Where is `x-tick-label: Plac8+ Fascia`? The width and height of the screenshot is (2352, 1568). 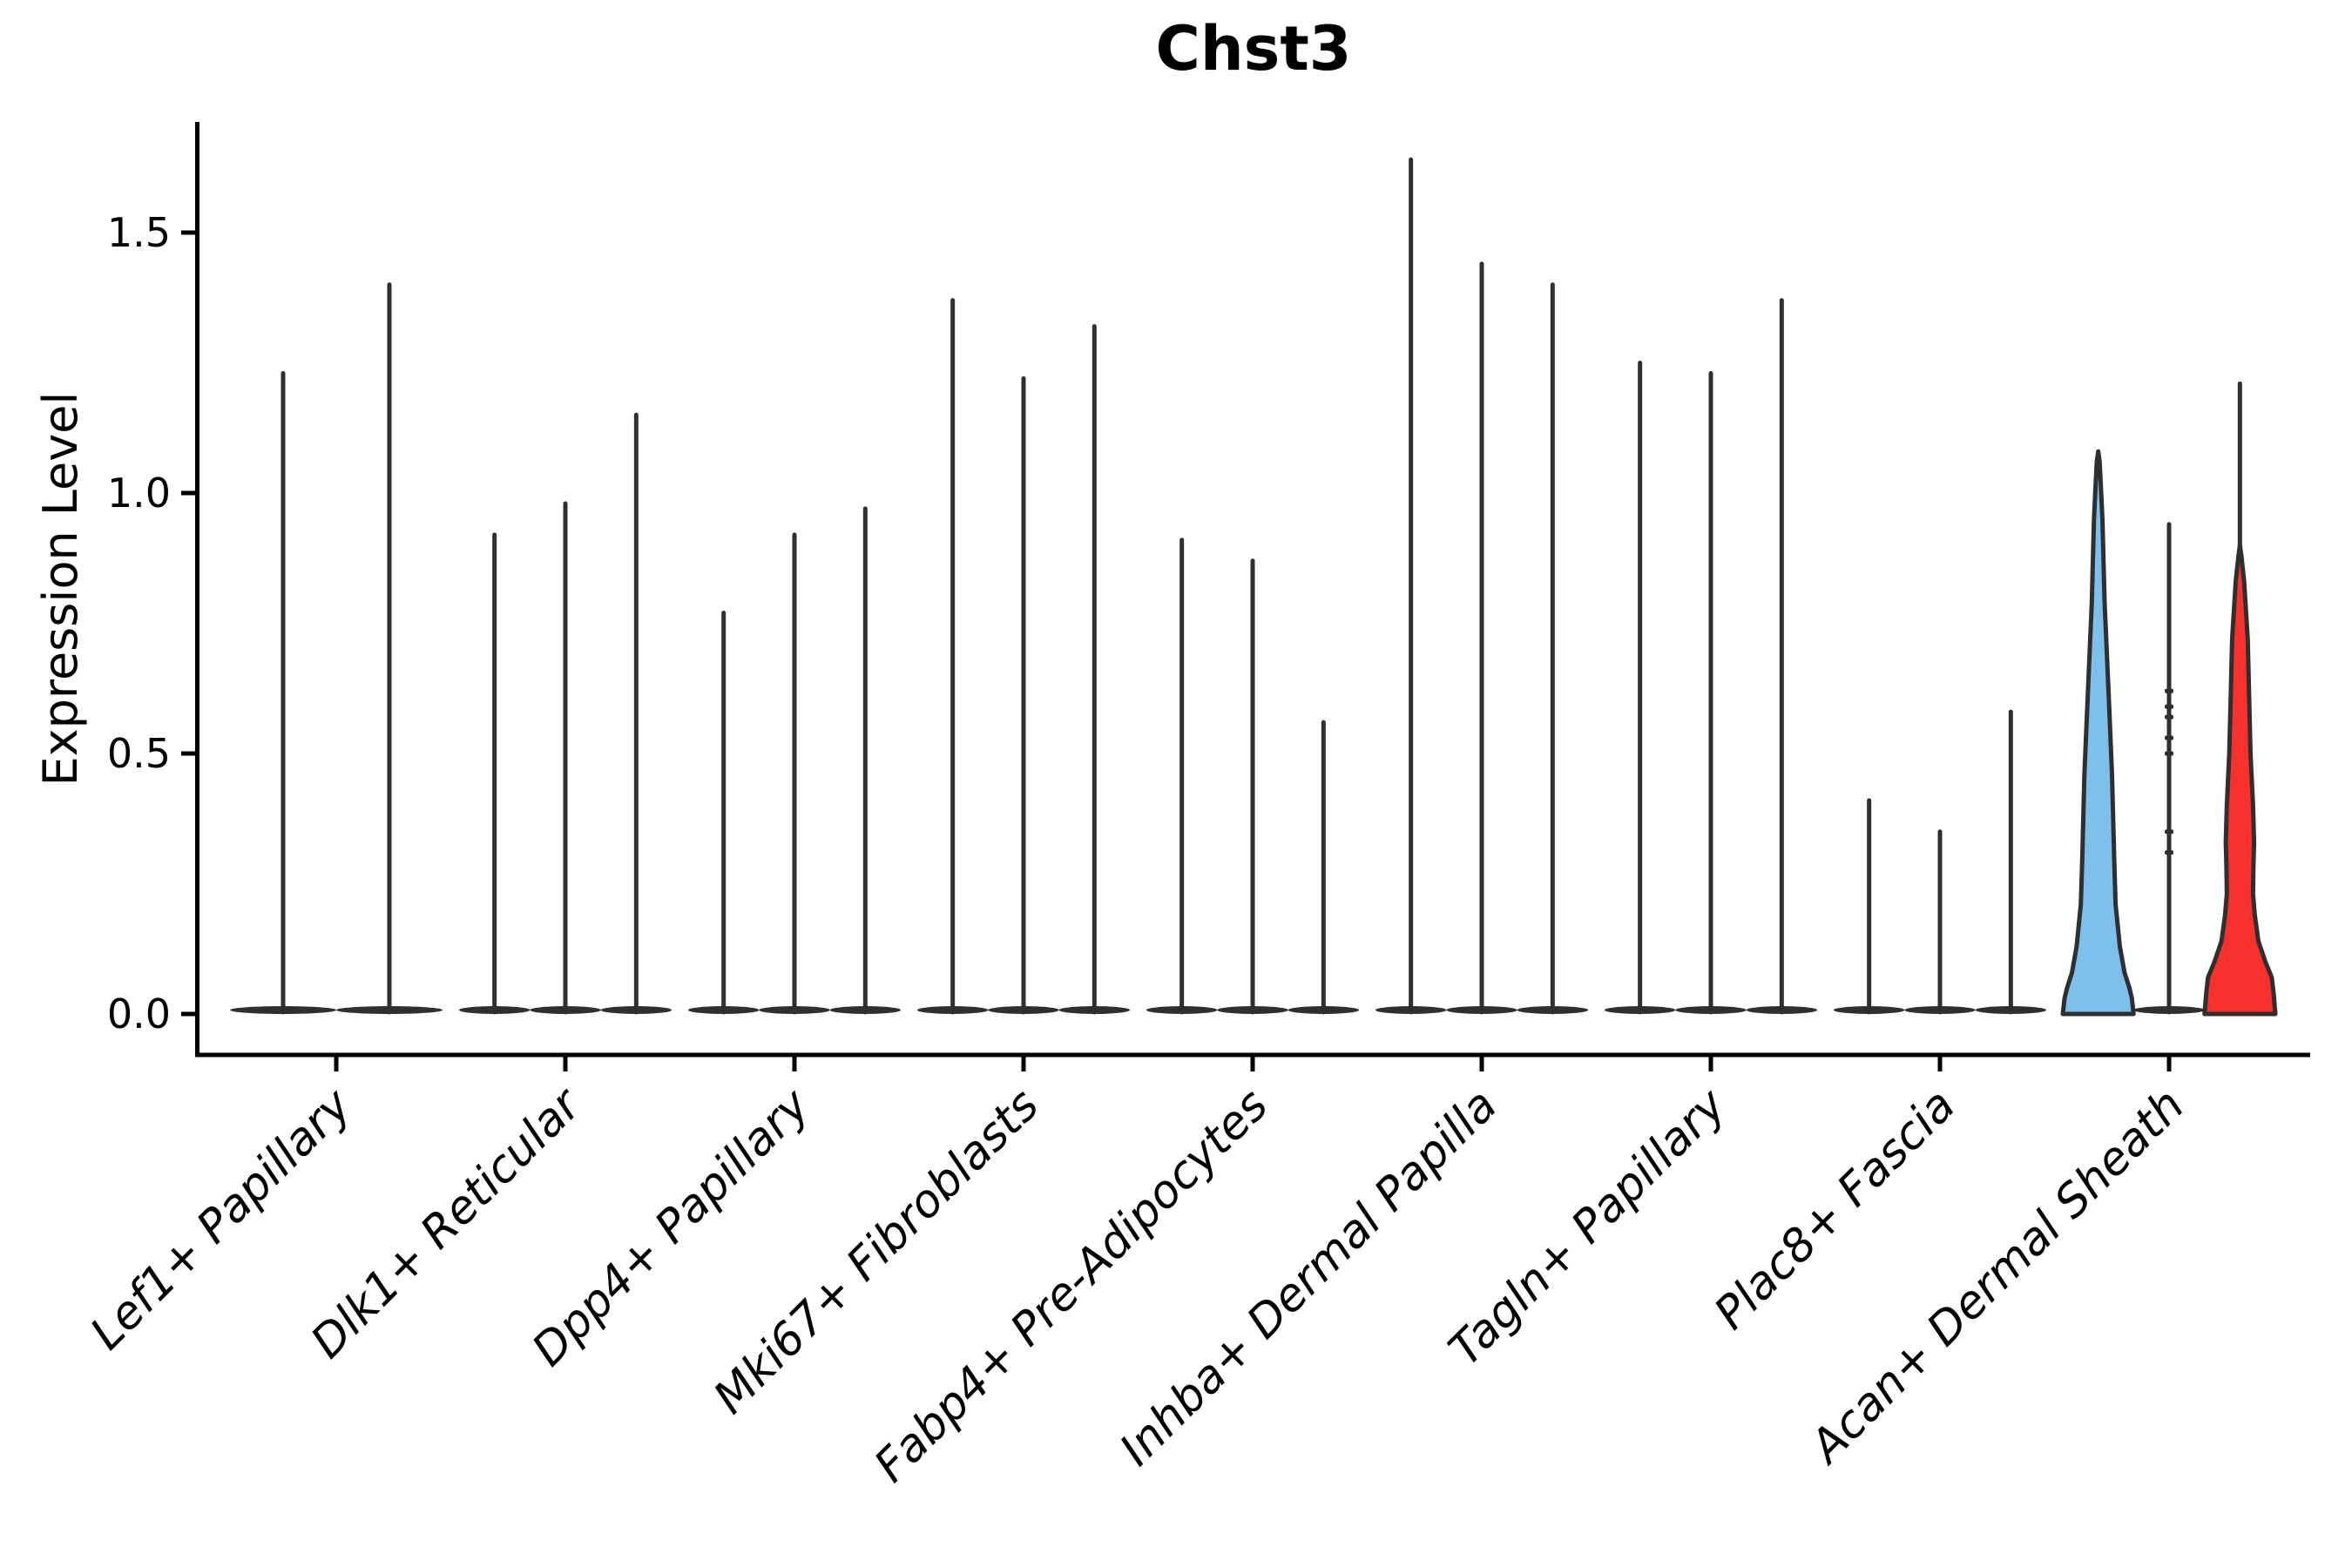
x-tick-label: Plac8+ Fascia is located at coordinates (1835, 1209).